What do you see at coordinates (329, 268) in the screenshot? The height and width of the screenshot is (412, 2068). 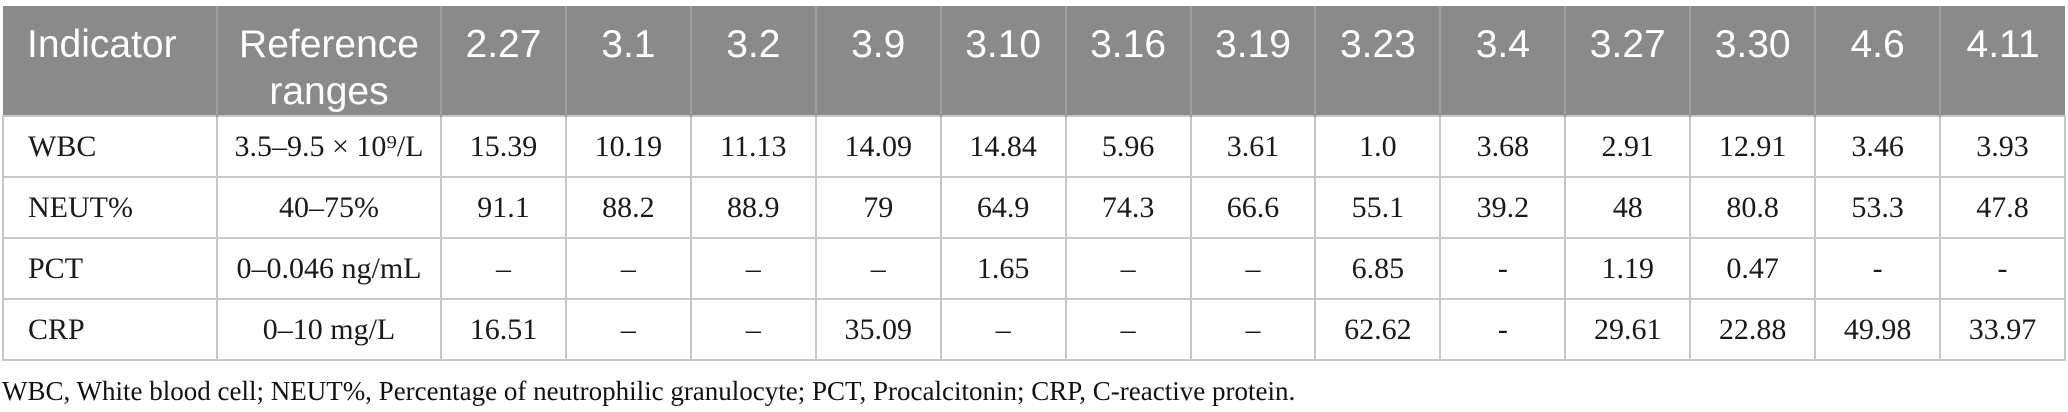 I see `reference-range-cell: 0–0.046 ng/mL` at bounding box center [329, 268].